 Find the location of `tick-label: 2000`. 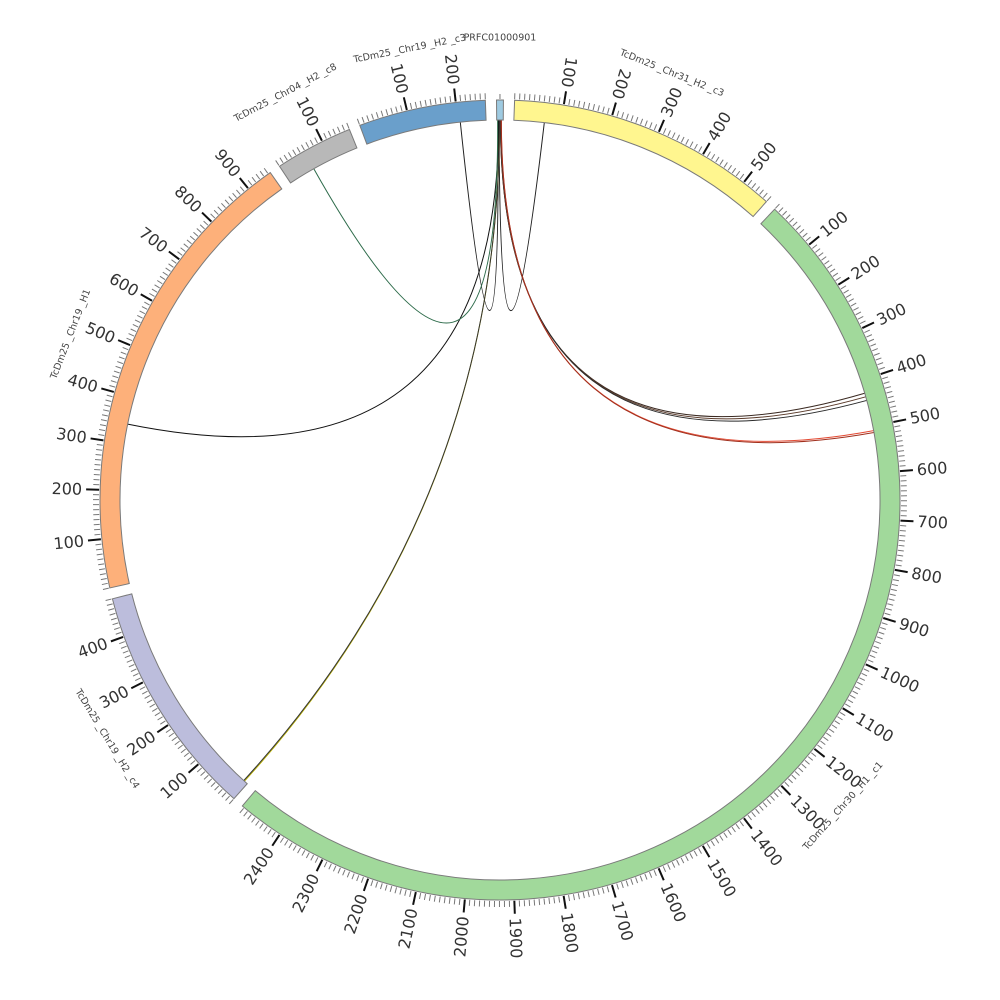

tick-label: 2000 is located at coordinates (461, 937).